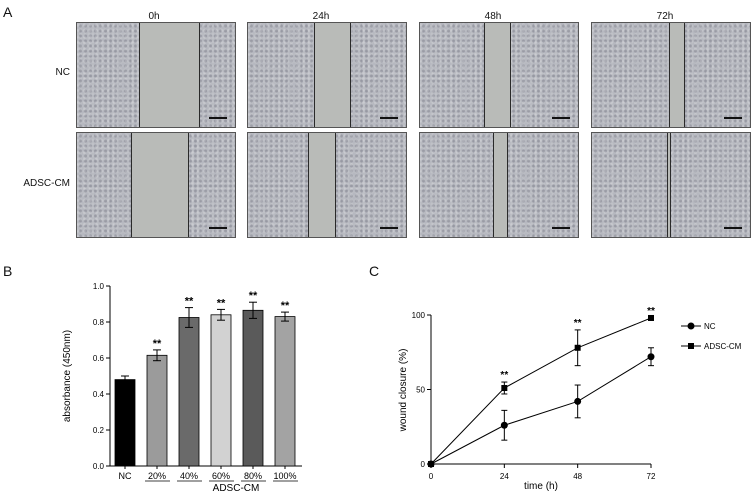  What do you see at coordinates (403, 391) in the screenshot?
I see `y-axis-label: wound closure (%)` at bounding box center [403, 391].